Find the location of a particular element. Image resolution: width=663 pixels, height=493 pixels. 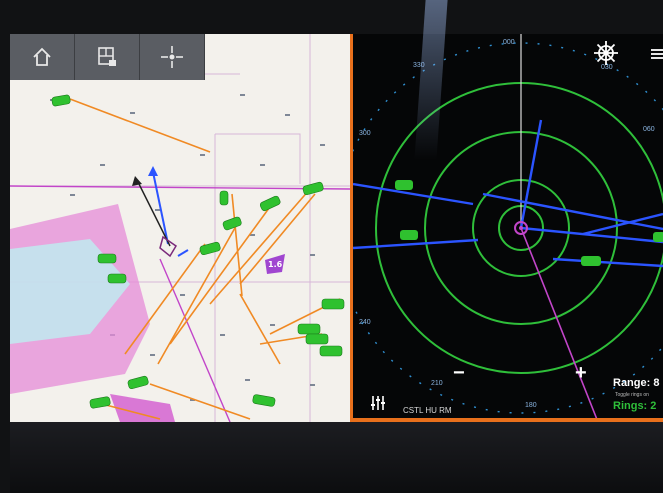

menu-icon is located at coordinates (657, 54).